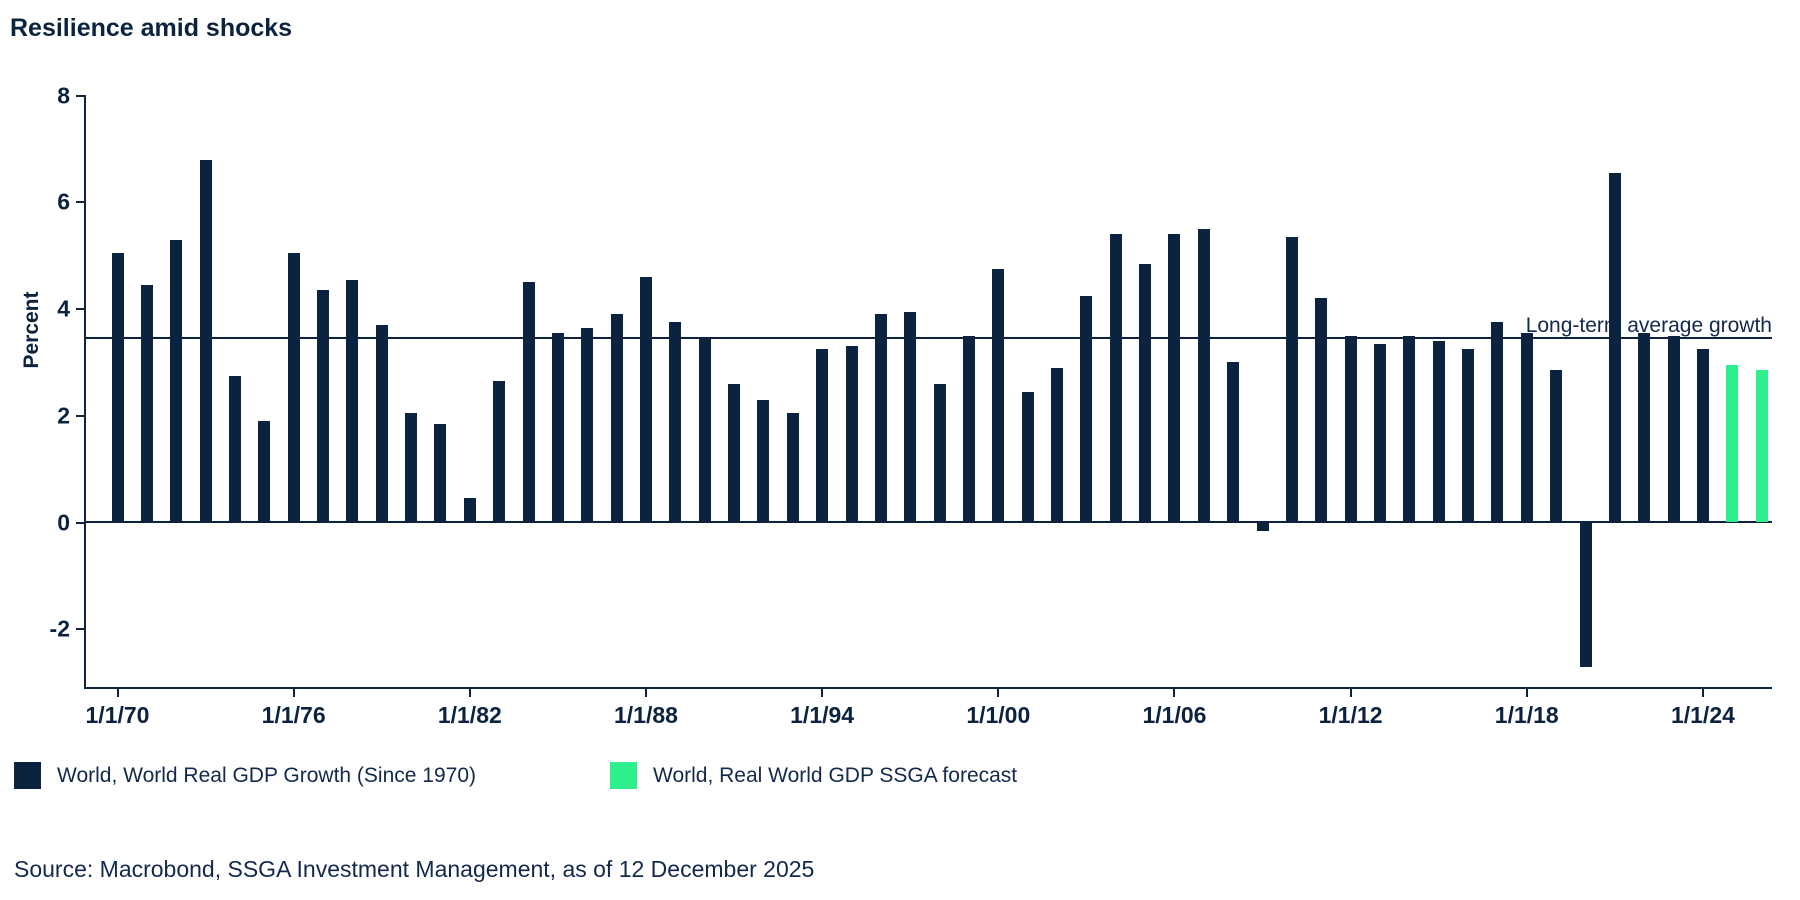 Image resolution: width=1800 pixels, height=900 pixels. Describe the element at coordinates (1556, 446) in the screenshot. I see `bar-2019` at that location.